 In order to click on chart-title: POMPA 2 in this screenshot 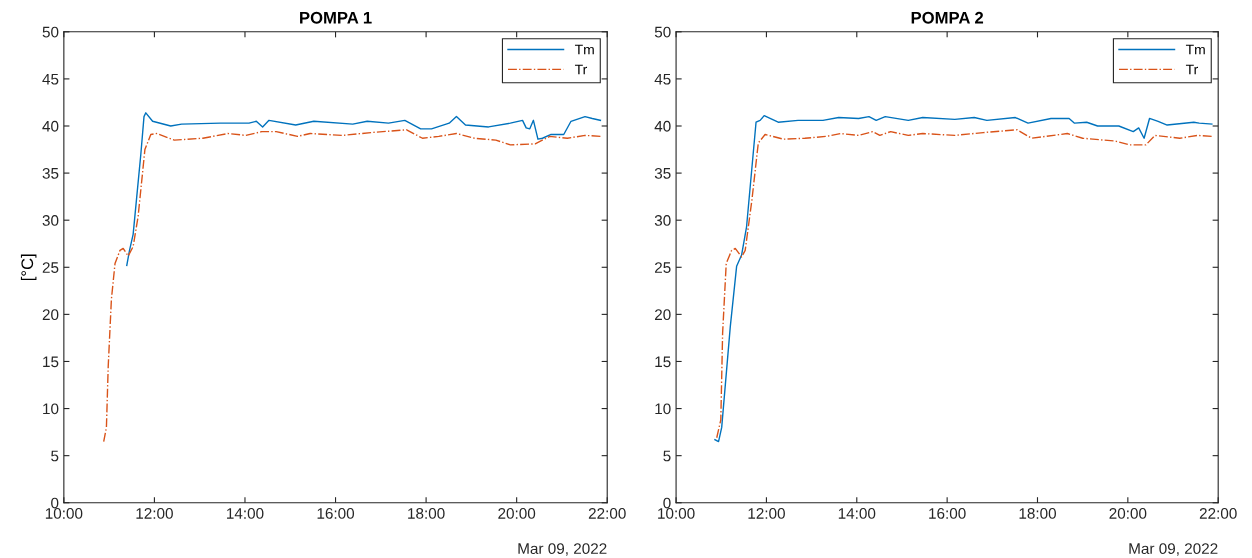, I will do `click(947, 17)`.